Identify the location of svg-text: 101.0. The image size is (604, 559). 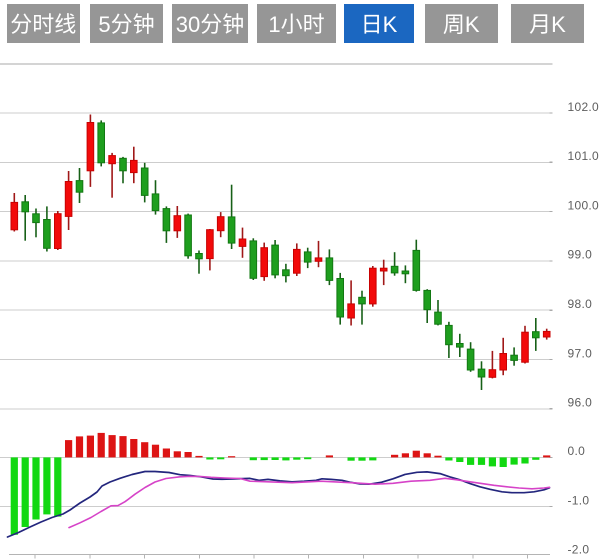
(584, 156).